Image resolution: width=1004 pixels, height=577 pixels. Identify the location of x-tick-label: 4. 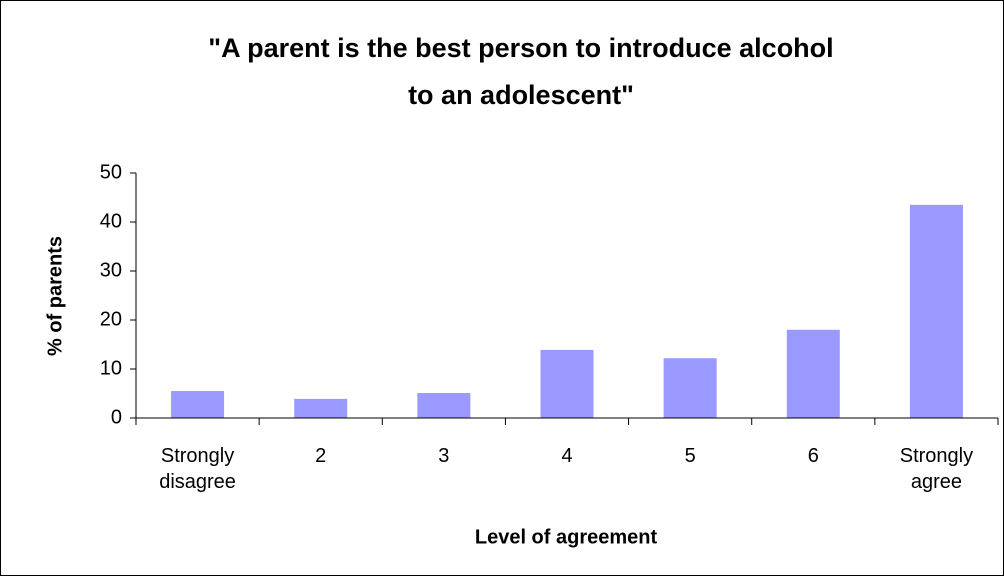
(567, 456).